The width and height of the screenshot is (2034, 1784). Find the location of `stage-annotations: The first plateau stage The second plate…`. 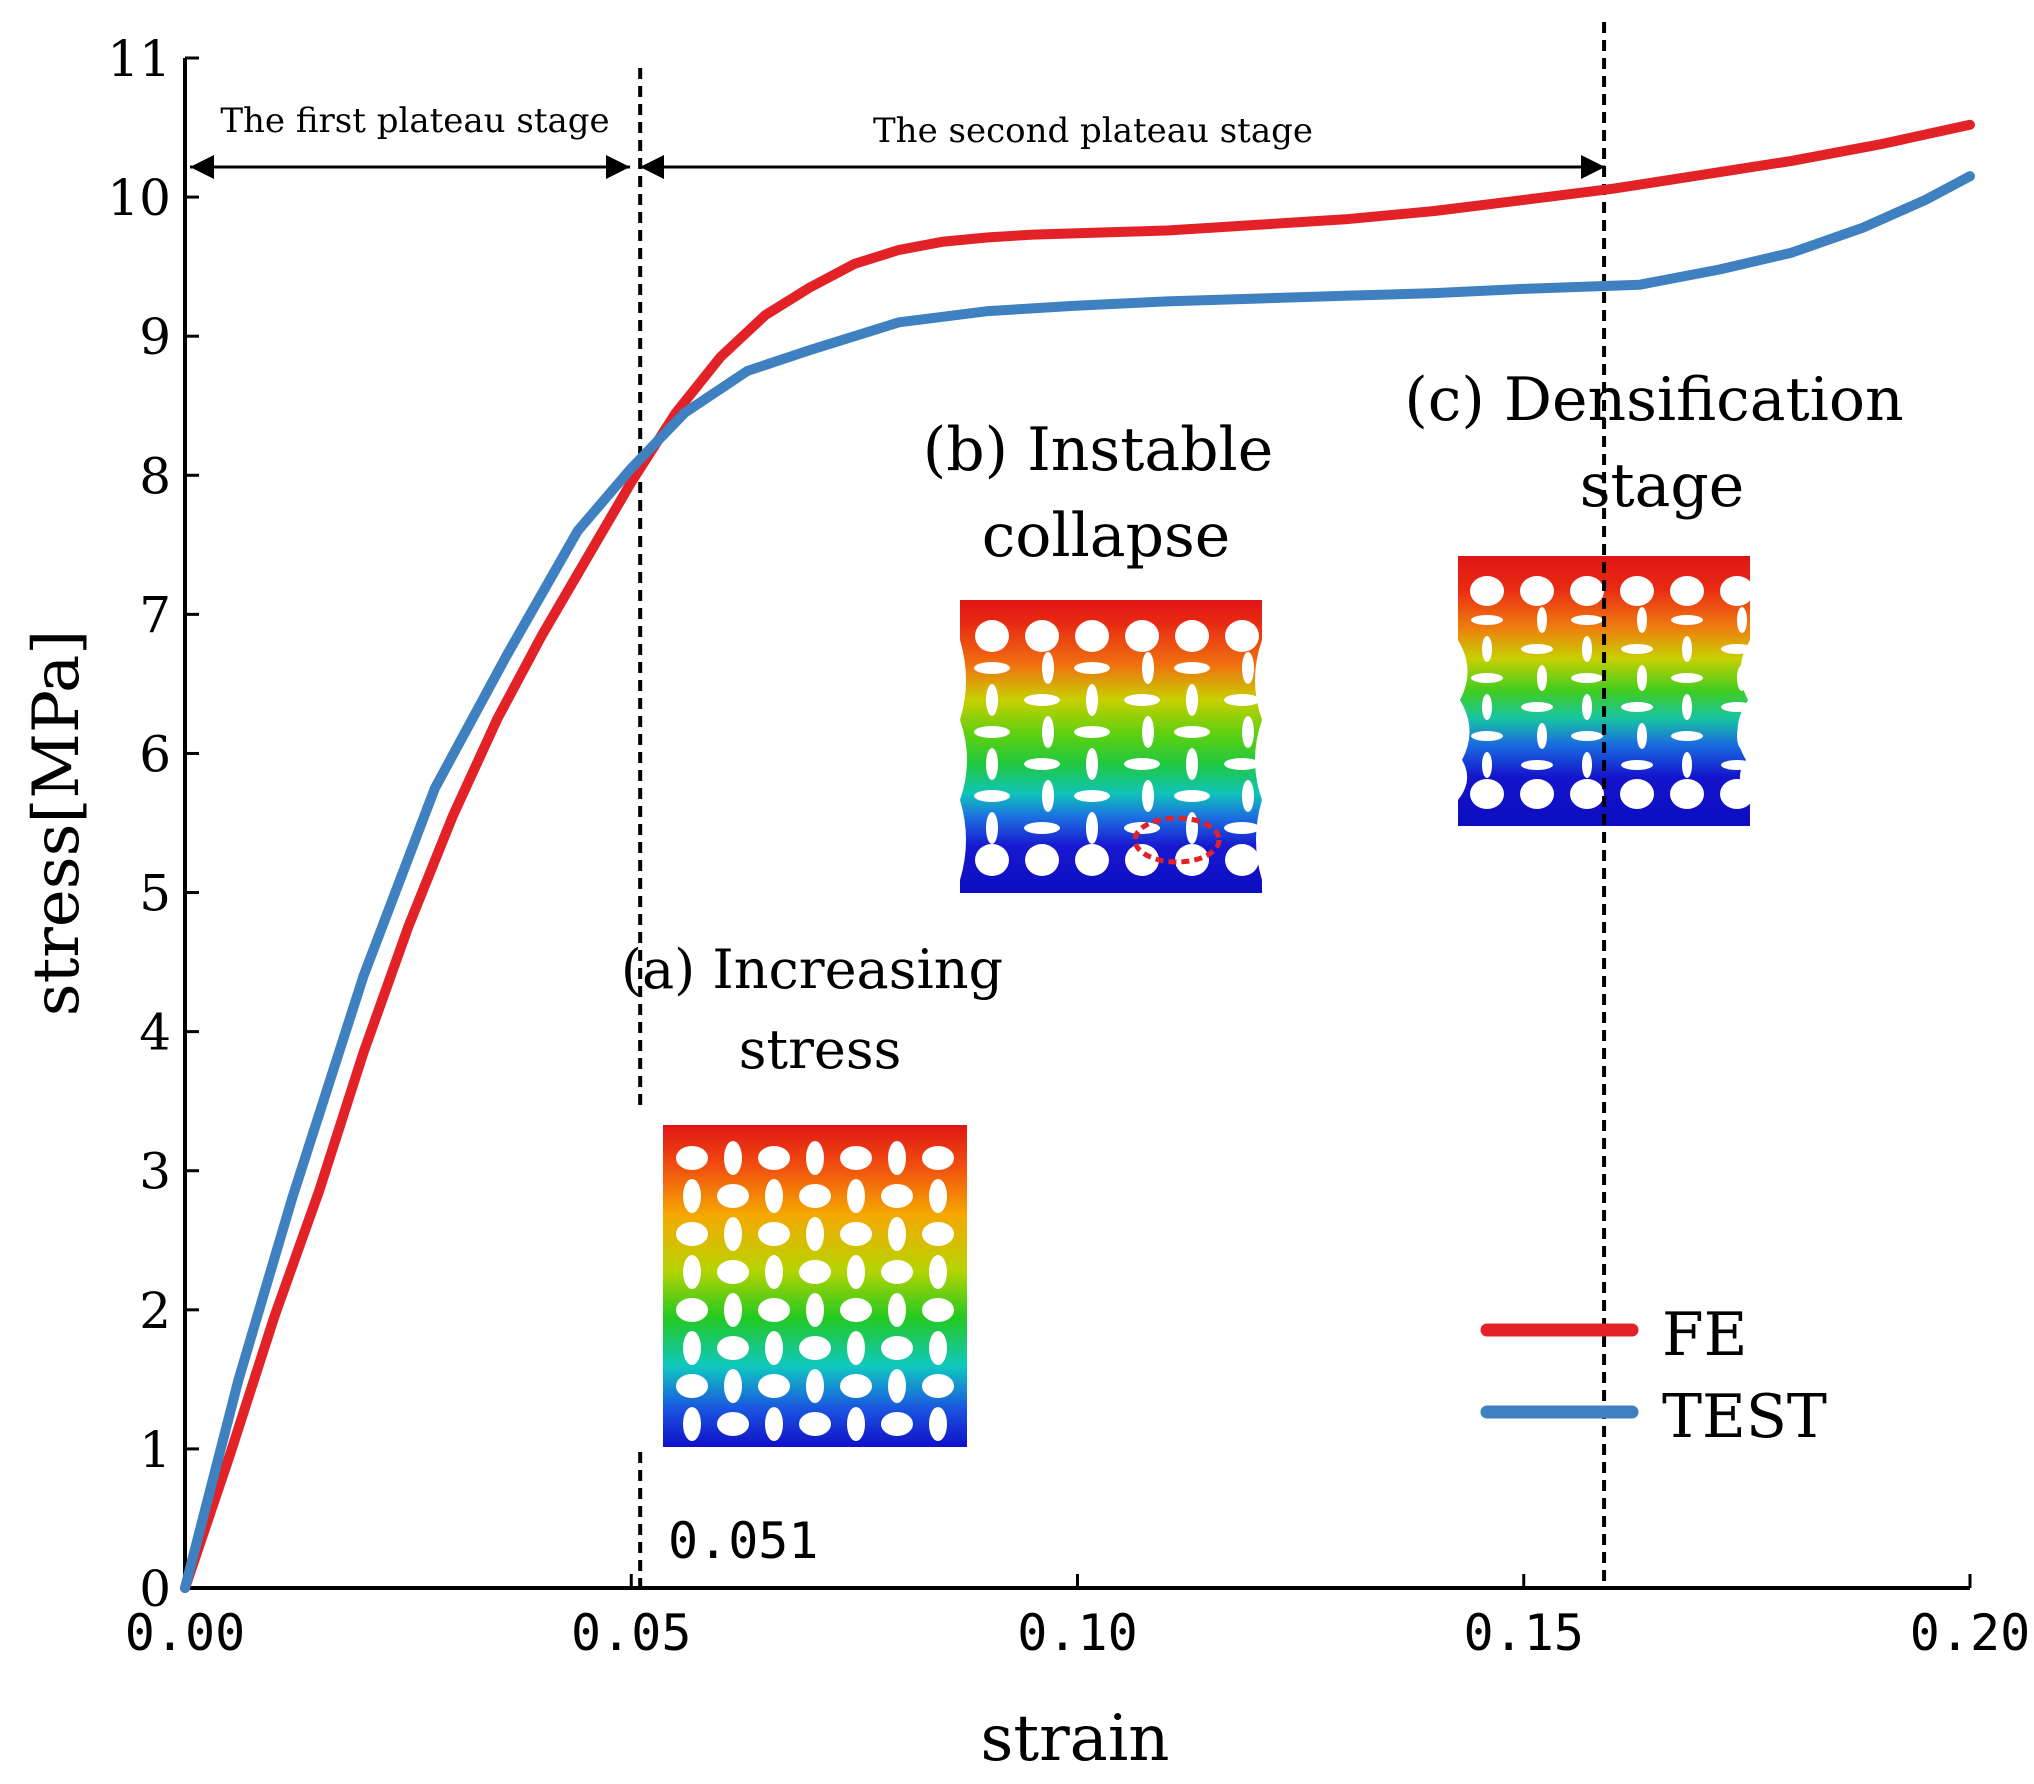

stage-annotations: The first plateau stage The second plate… is located at coordinates (897, 140).